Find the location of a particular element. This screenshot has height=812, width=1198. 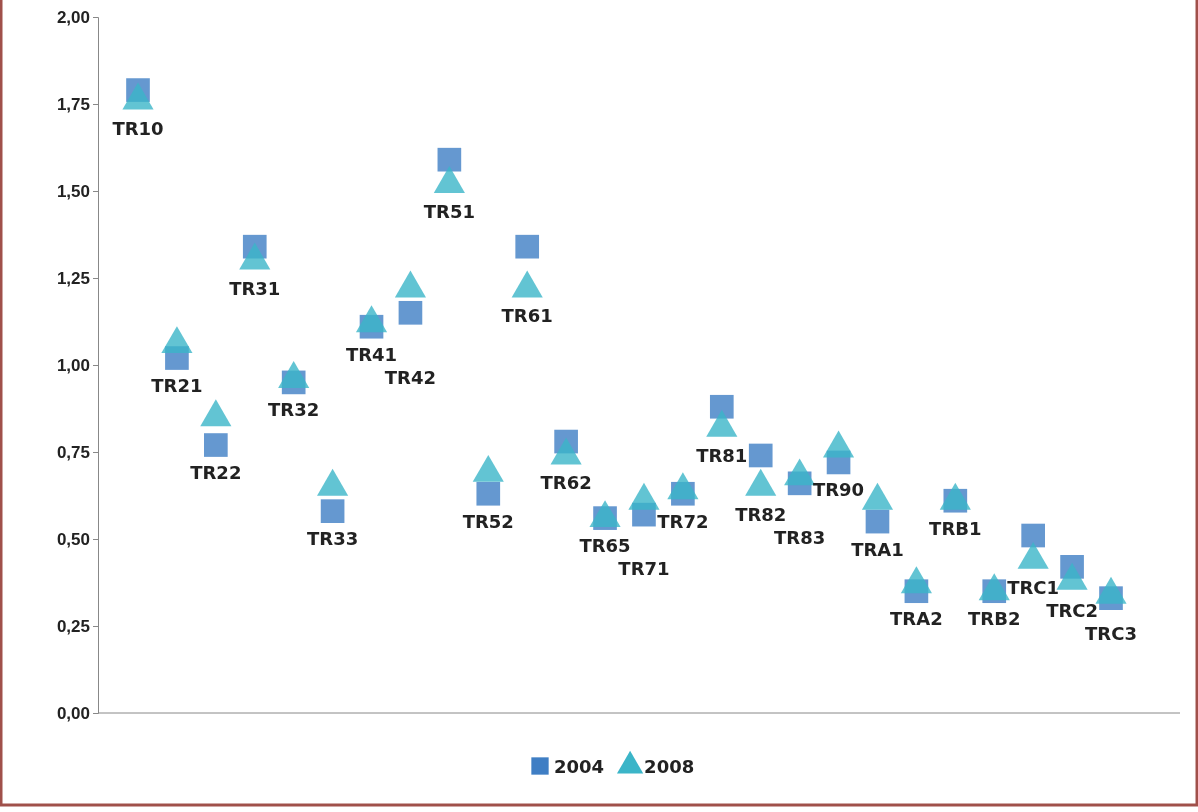

x-tick-label: TR72 is located at coordinates (683, 521).